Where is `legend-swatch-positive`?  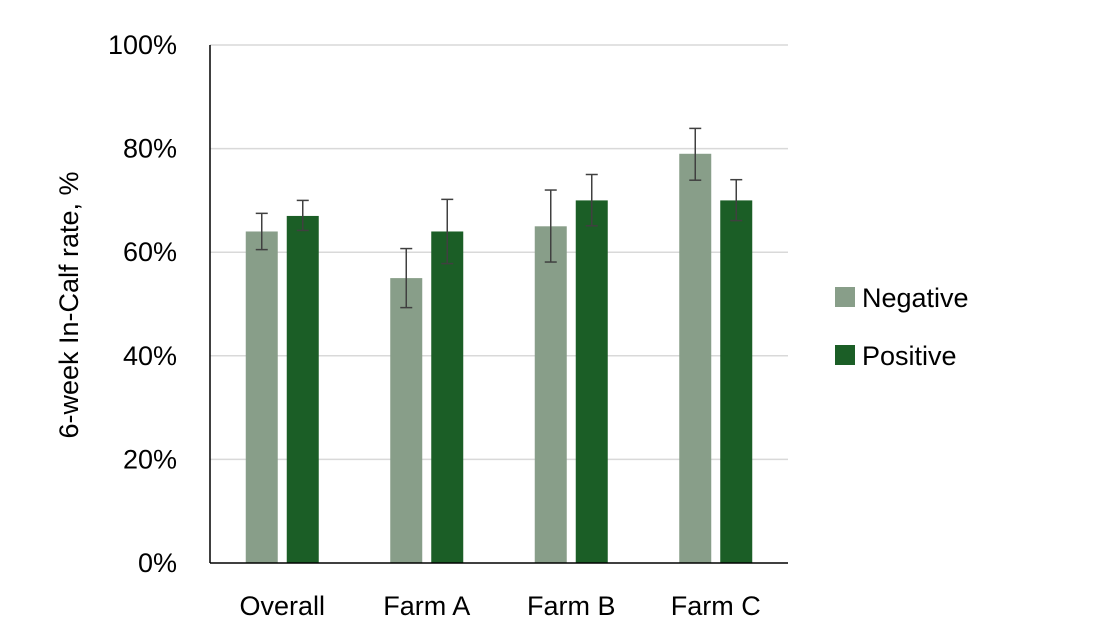 legend-swatch-positive is located at coordinates (845, 355).